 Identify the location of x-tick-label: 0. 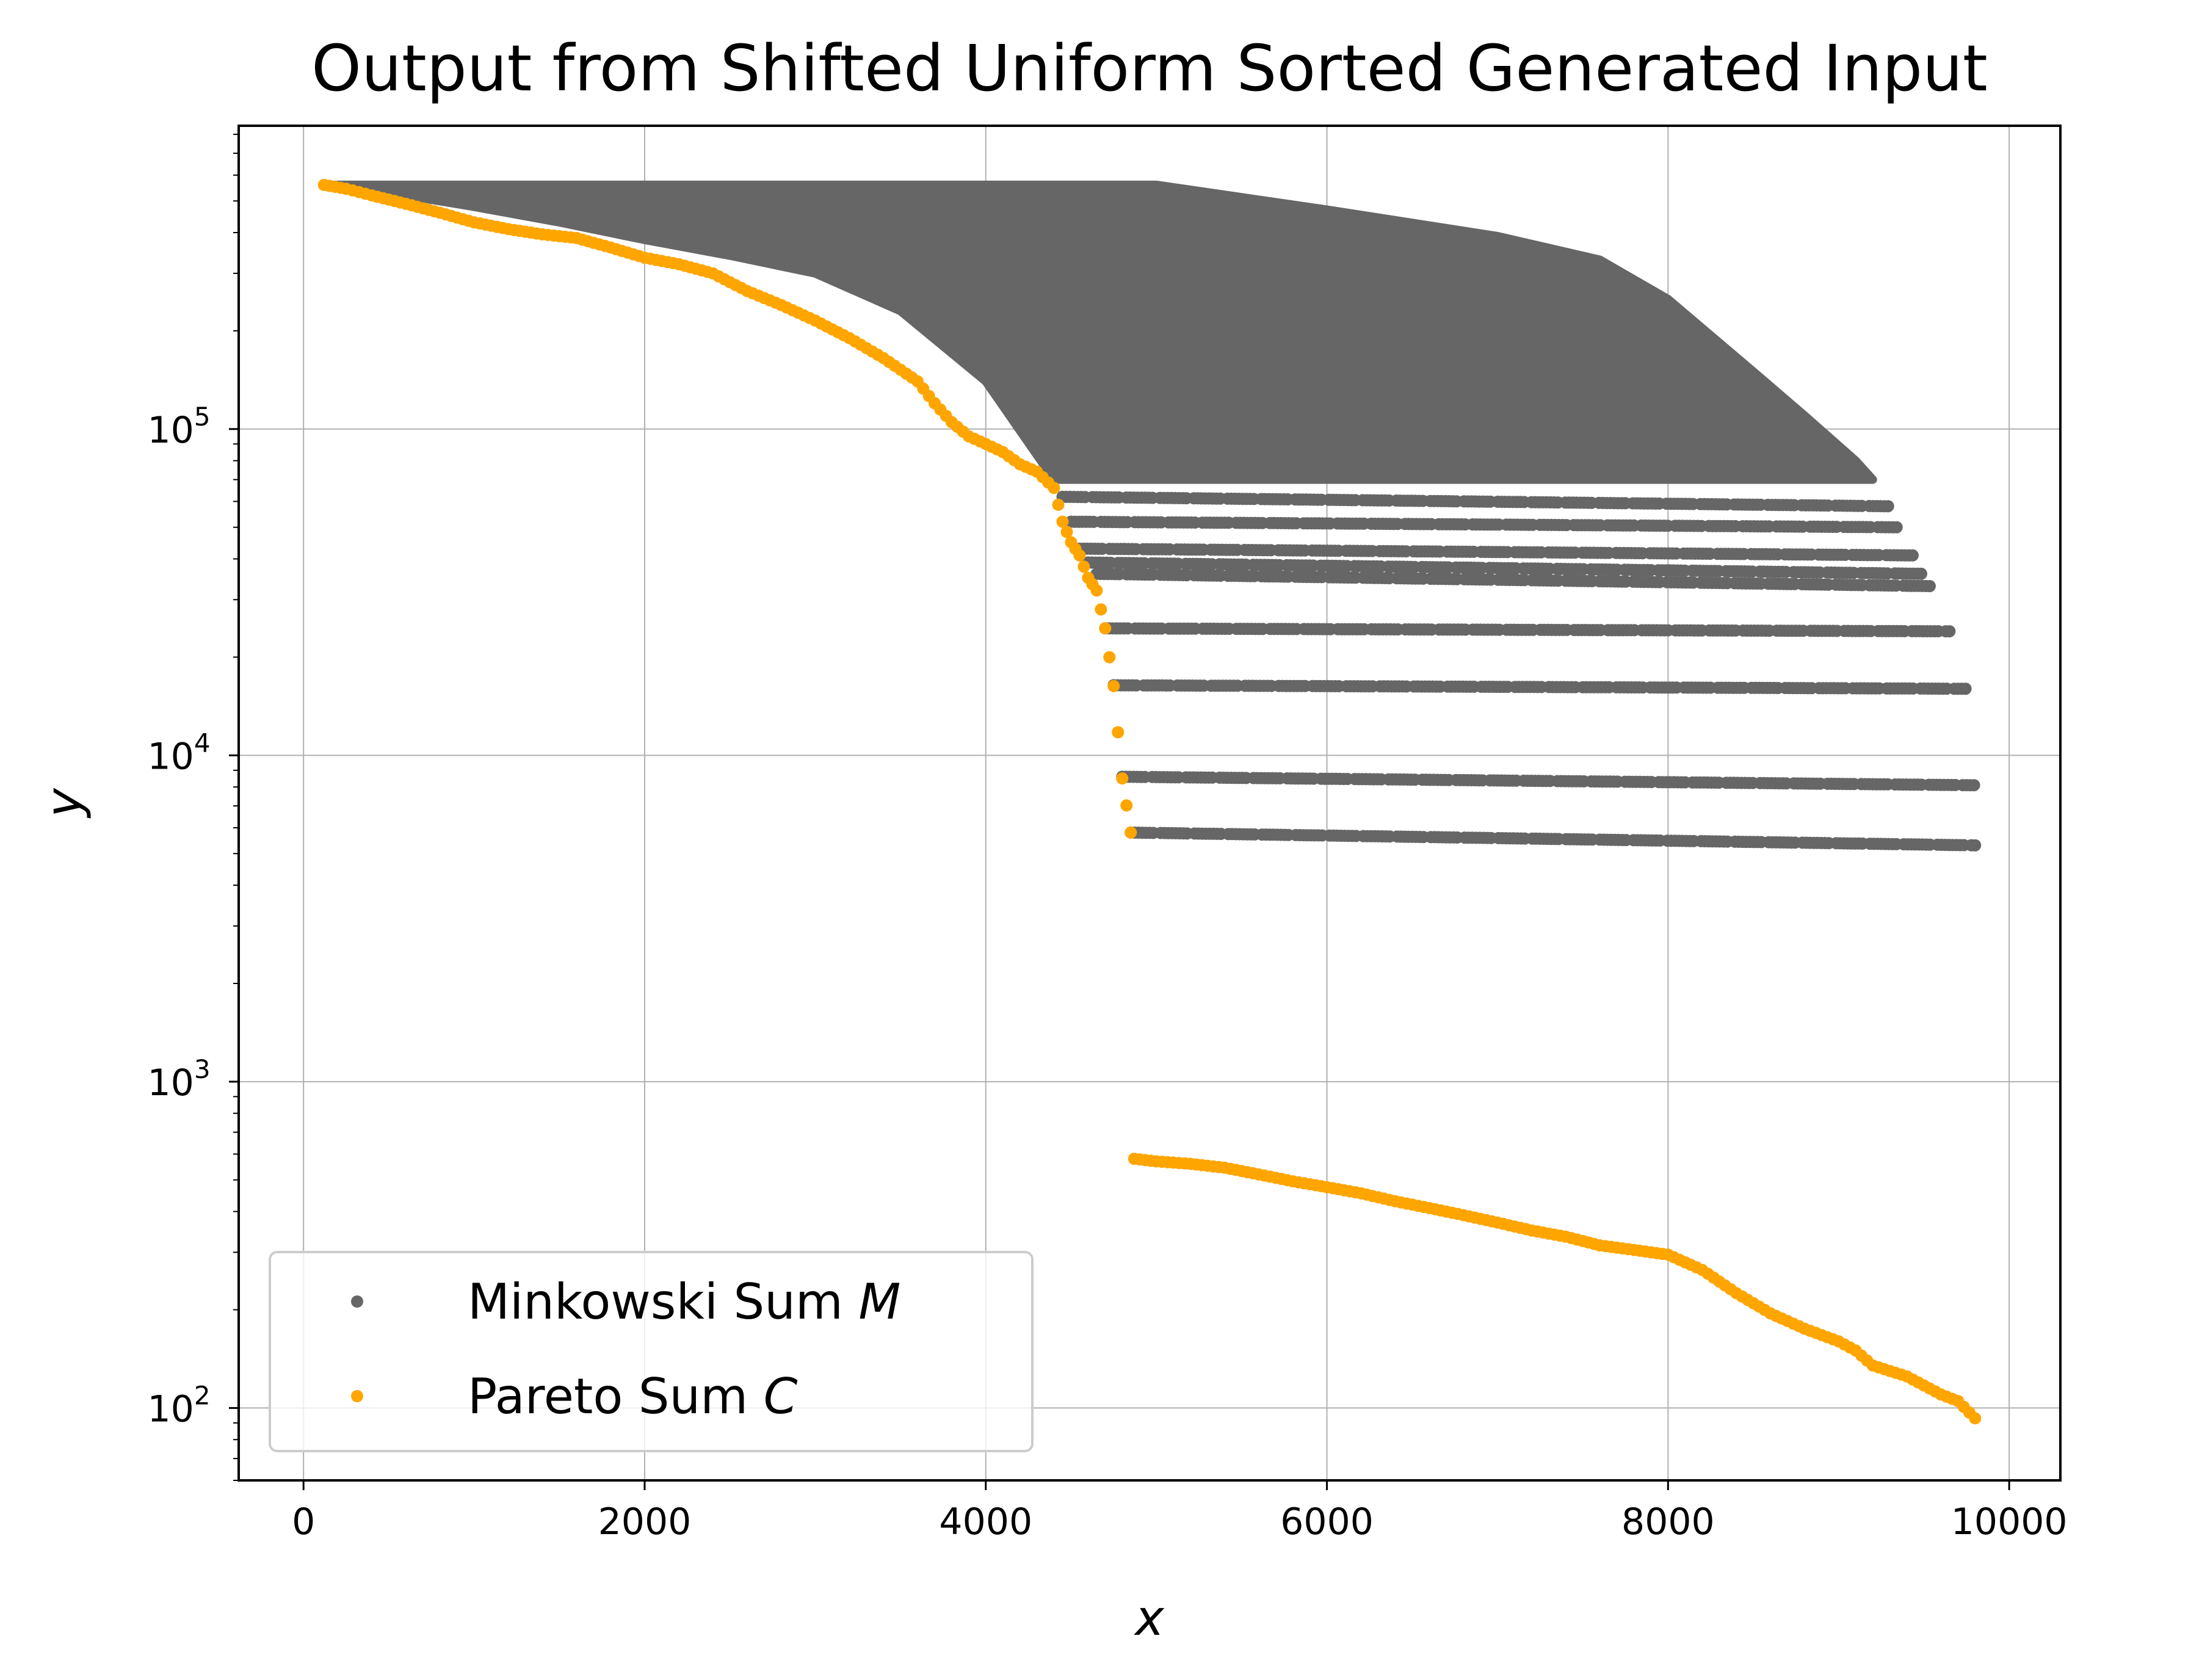
(303, 1522).